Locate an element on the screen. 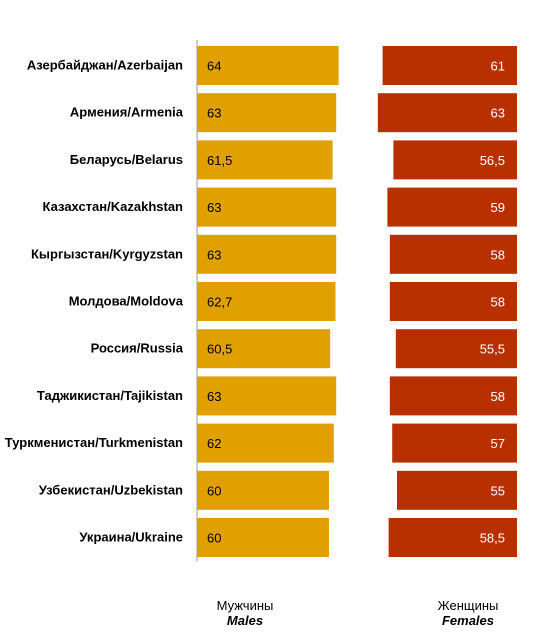 This screenshot has width=546, height=636. data-label-females: 58,5 is located at coordinates (492, 538).